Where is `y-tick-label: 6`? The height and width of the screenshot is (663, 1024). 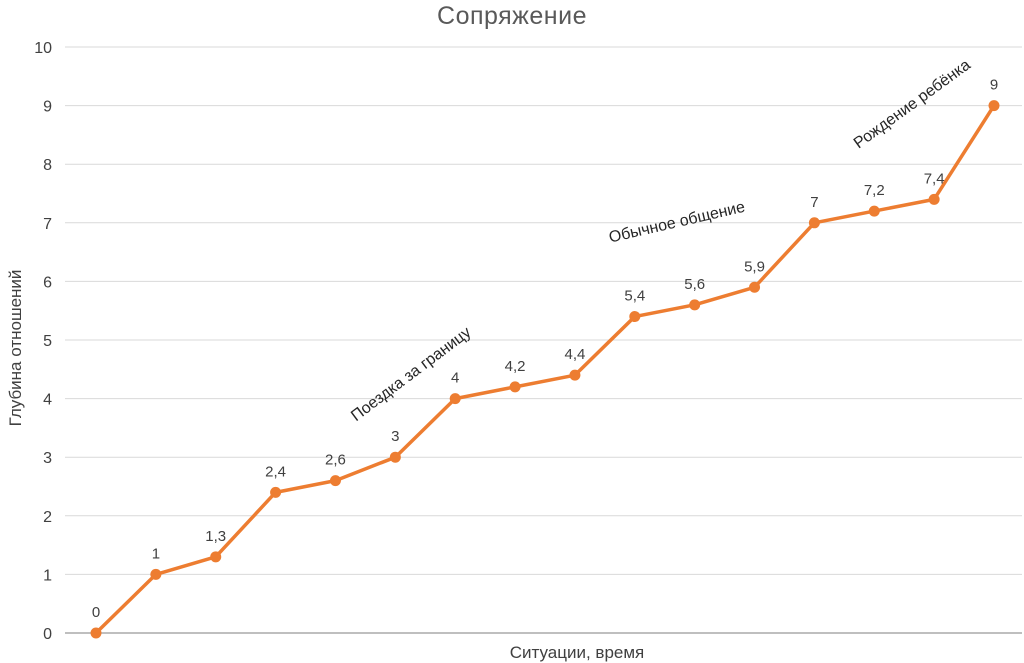
y-tick-label: 6 is located at coordinates (47, 282).